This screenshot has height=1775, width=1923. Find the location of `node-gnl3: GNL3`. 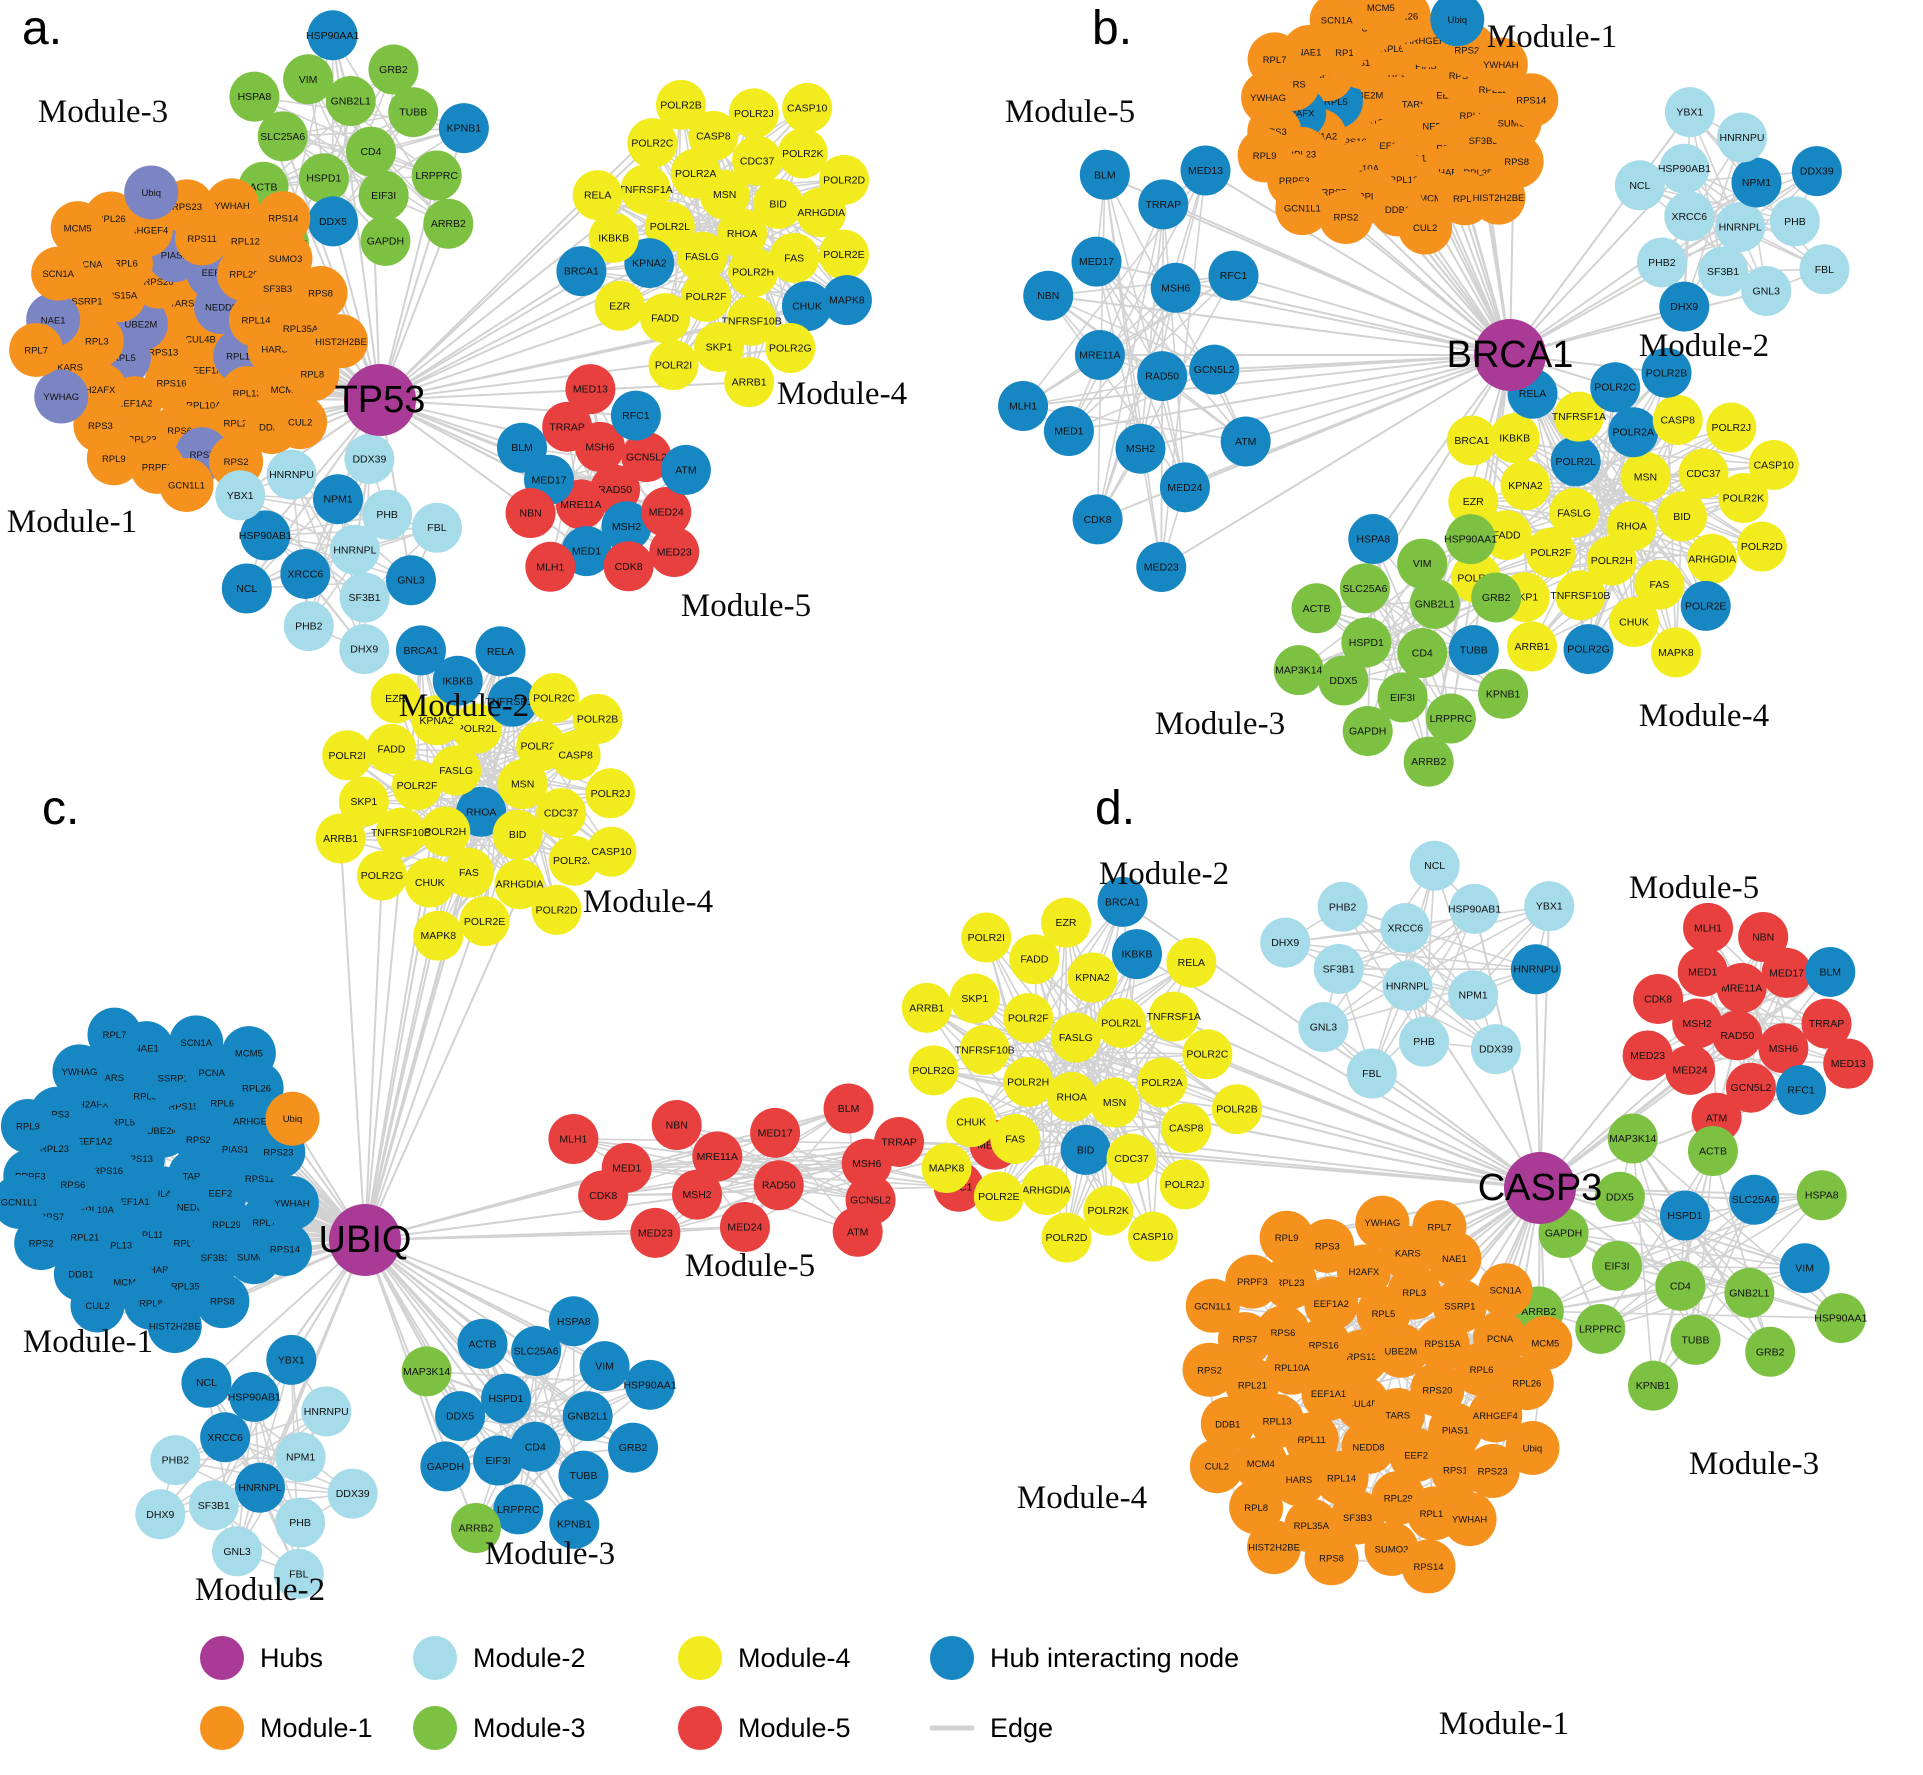

node-gnl3: GNL3 is located at coordinates (1766, 290).